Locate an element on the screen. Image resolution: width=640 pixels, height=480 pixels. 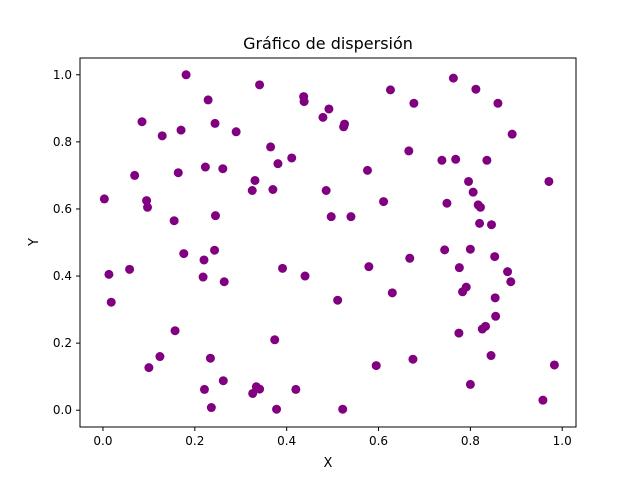
x-tick-label: 0.0 is located at coordinates (102, 441).